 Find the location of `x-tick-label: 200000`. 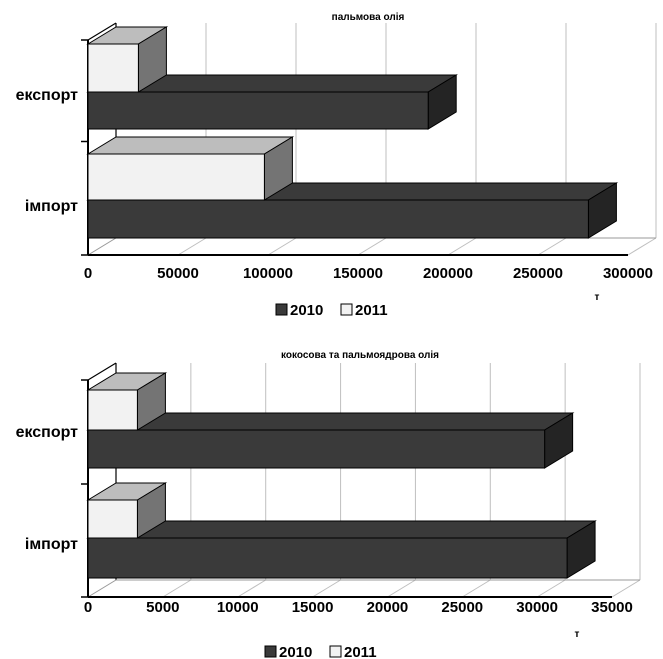

x-tick-label: 200000 is located at coordinates (448, 273).